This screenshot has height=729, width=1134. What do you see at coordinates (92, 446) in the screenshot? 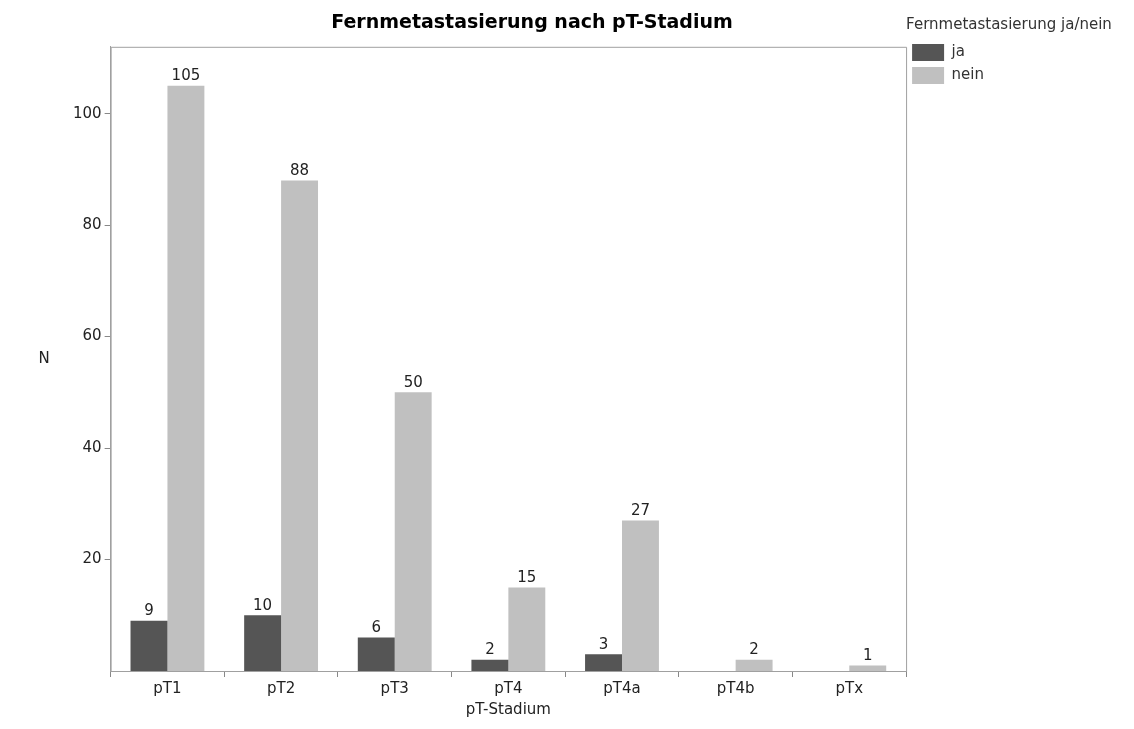
I see `y-tick-label: 40` at bounding box center [92, 446].